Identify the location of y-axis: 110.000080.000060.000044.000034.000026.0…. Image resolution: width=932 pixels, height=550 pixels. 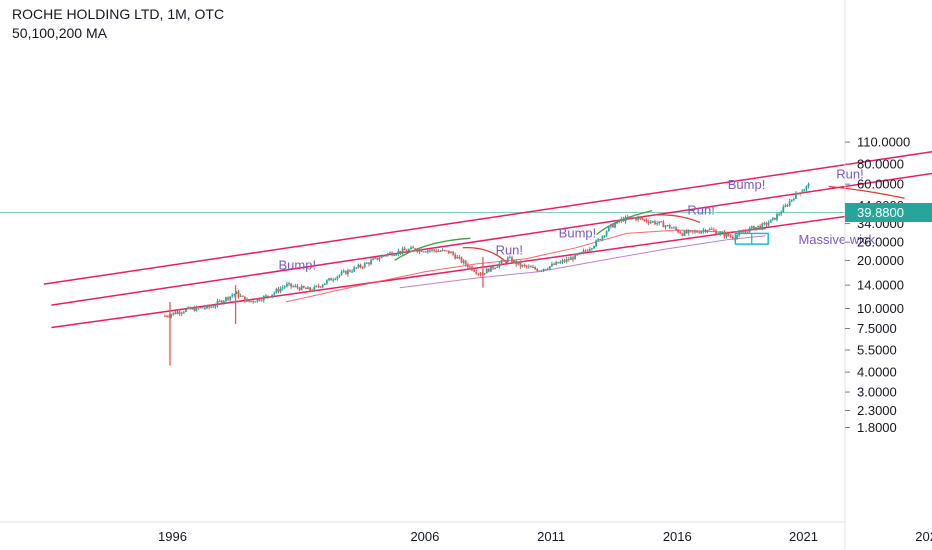
(877, 285).